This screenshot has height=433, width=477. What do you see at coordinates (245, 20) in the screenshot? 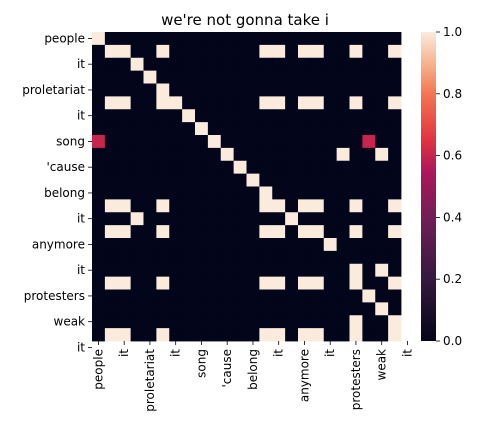
I see `chart-title: we're not gonna take i` at bounding box center [245, 20].